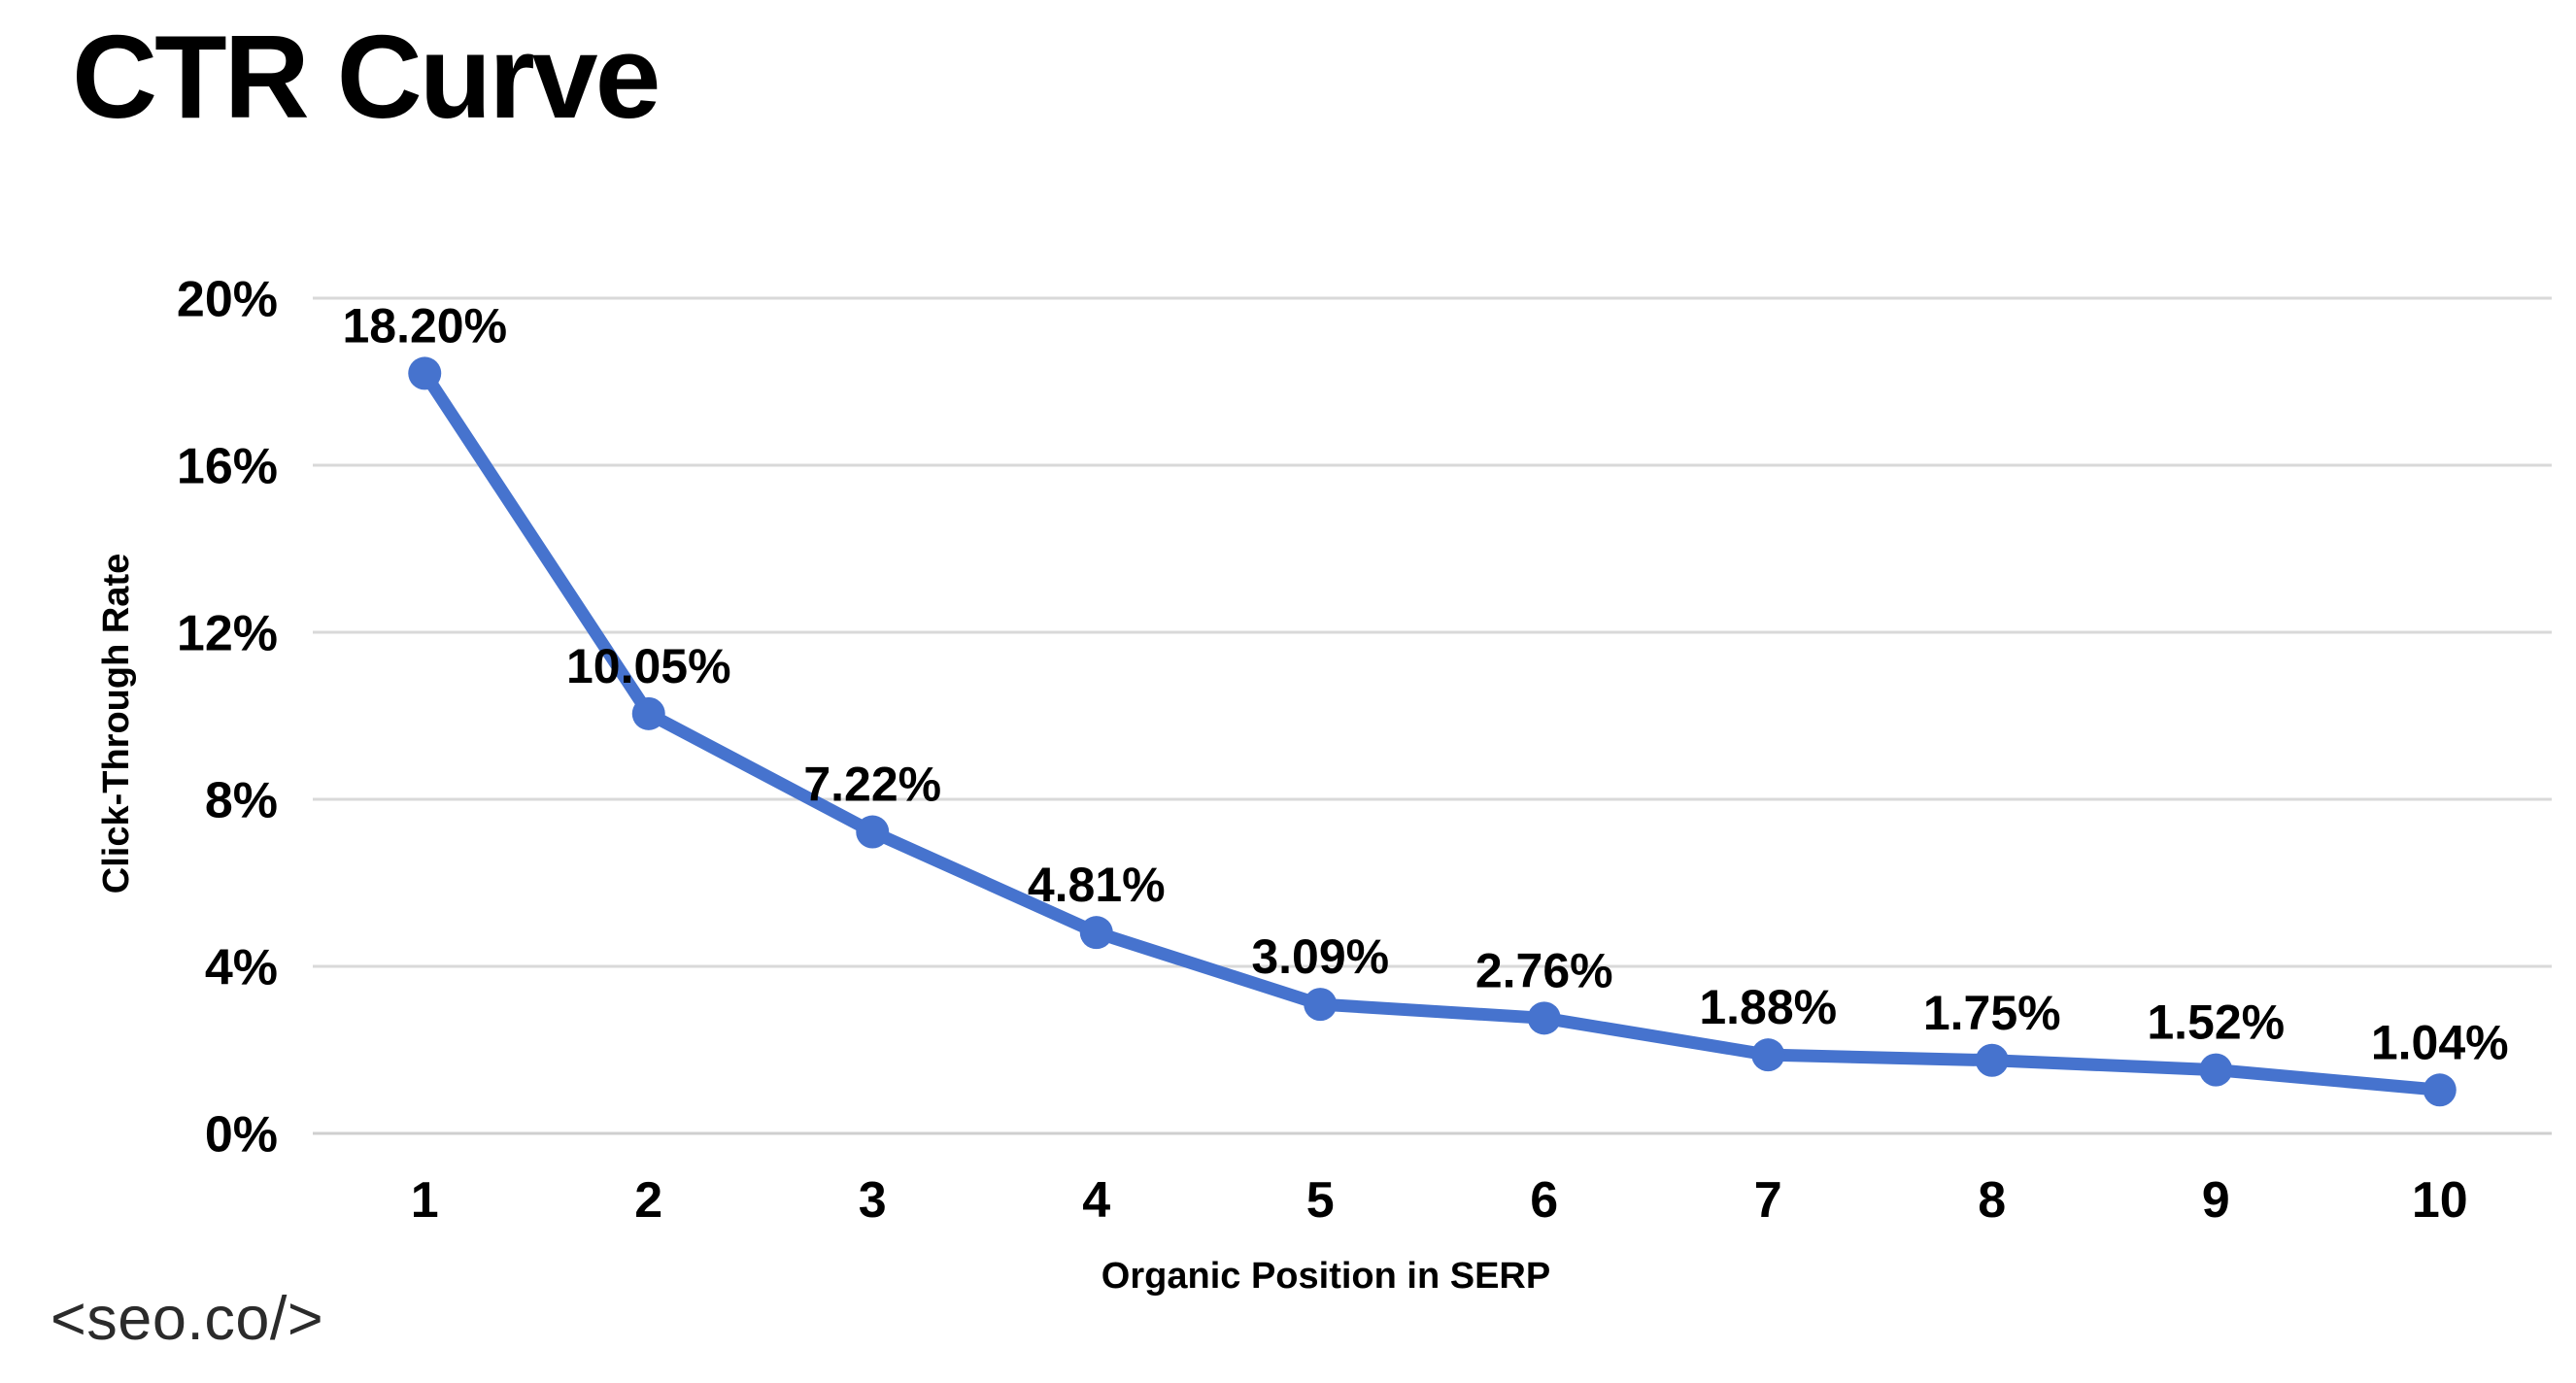  I want to click on x-tick-label: 2, so click(648, 1200).